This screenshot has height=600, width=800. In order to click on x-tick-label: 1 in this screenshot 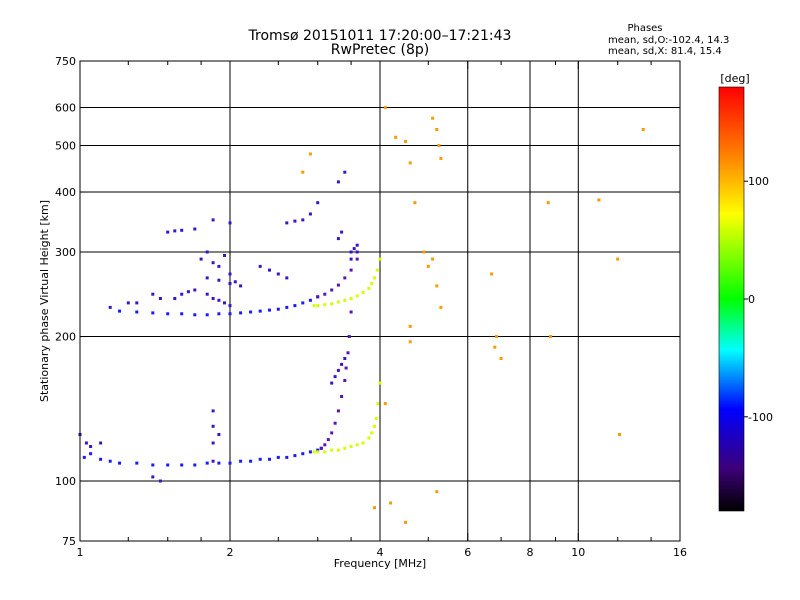, I will do `click(80, 552)`.